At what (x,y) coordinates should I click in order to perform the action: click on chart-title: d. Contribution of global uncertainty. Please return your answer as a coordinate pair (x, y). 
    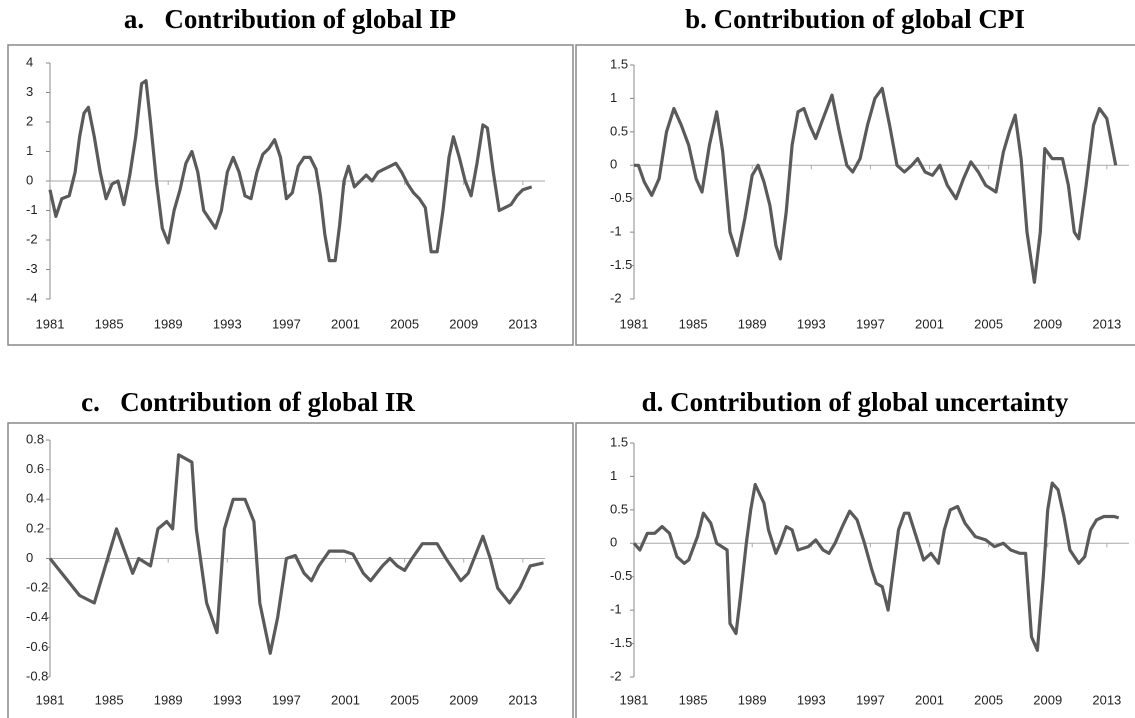
    Looking at the image, I should click on (855, 402).